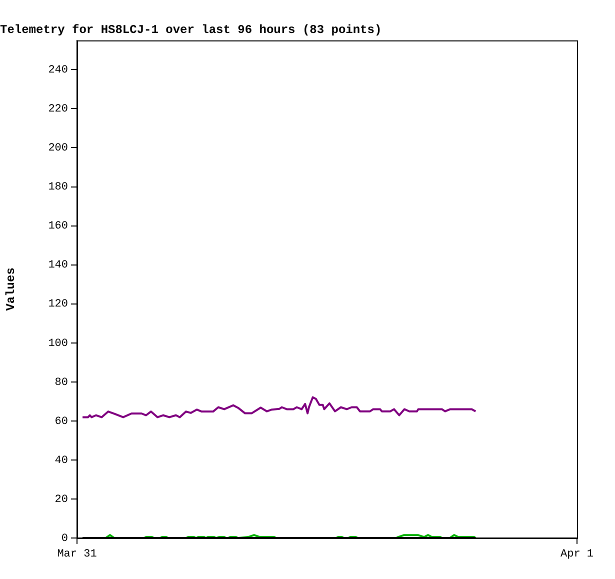  What do you see at coordinates (11, 289) in the screenshot?
I see `y-axis-title: Values` at bounding box center [11, 289].